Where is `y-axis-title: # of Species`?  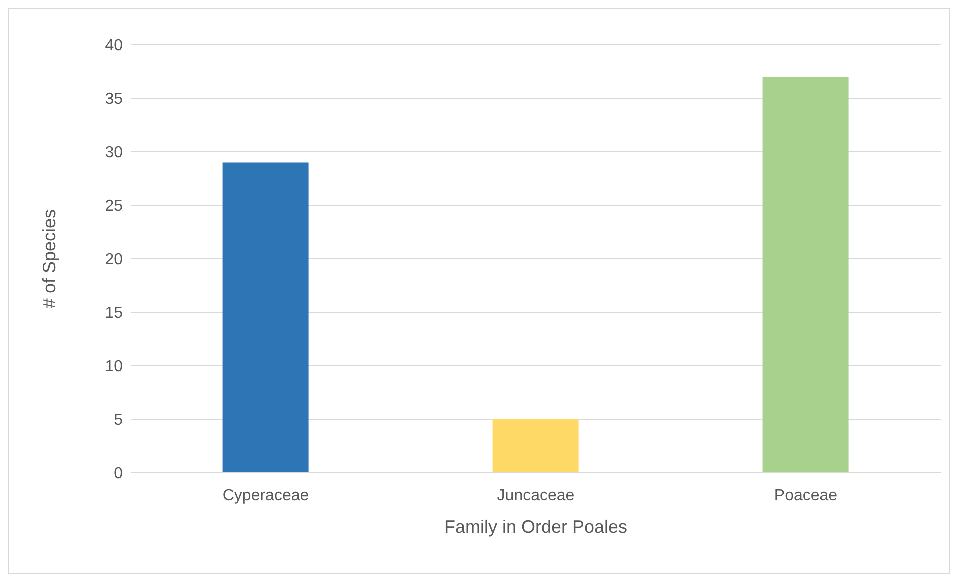
y-axis-title: # of Species is located at coordinates (49, 259).